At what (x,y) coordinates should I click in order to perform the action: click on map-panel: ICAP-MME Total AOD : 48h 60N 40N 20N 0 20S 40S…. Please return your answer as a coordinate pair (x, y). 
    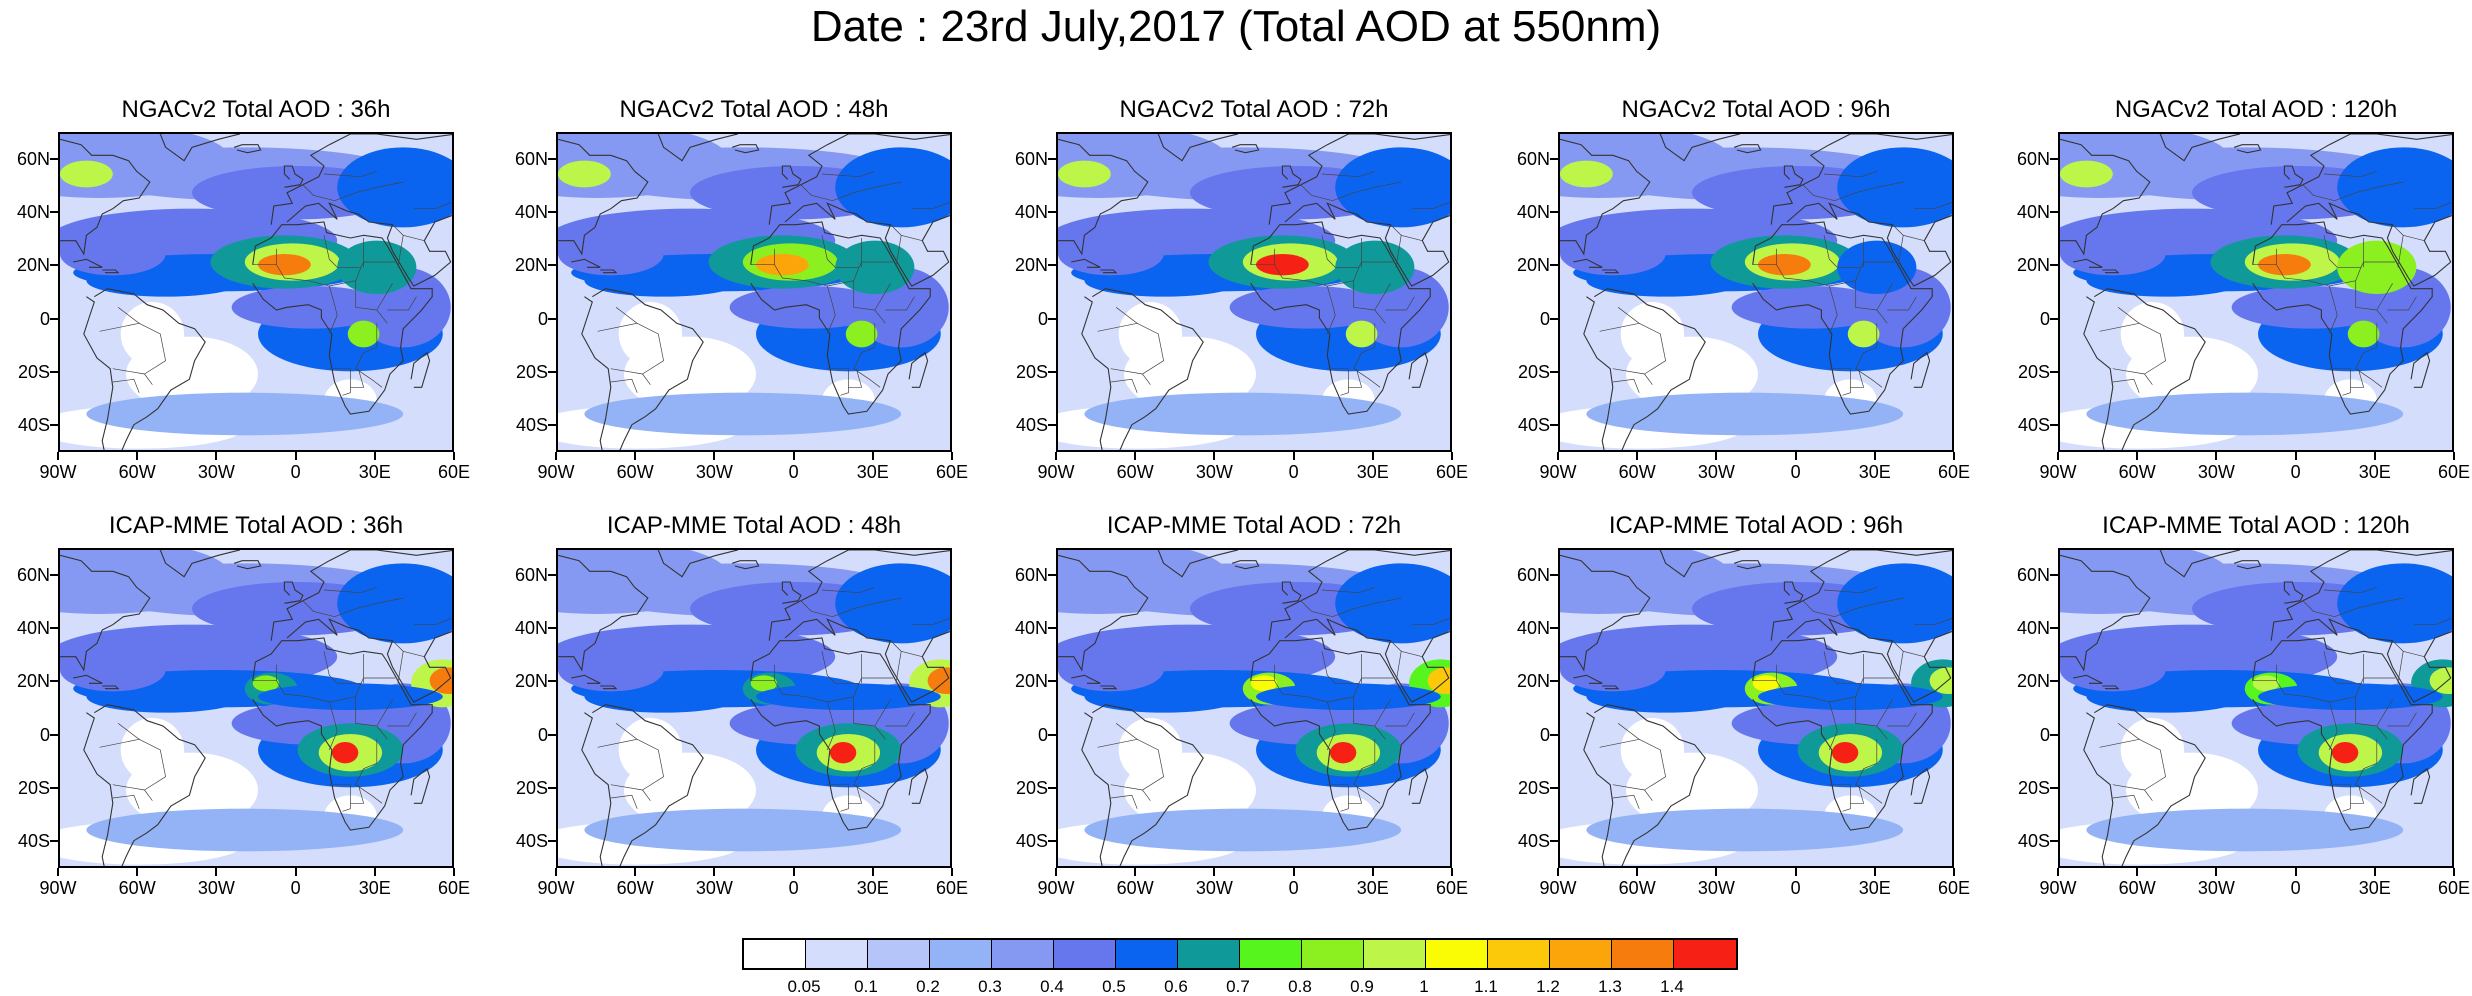
    Looking at the image, I should click on (741, 705).